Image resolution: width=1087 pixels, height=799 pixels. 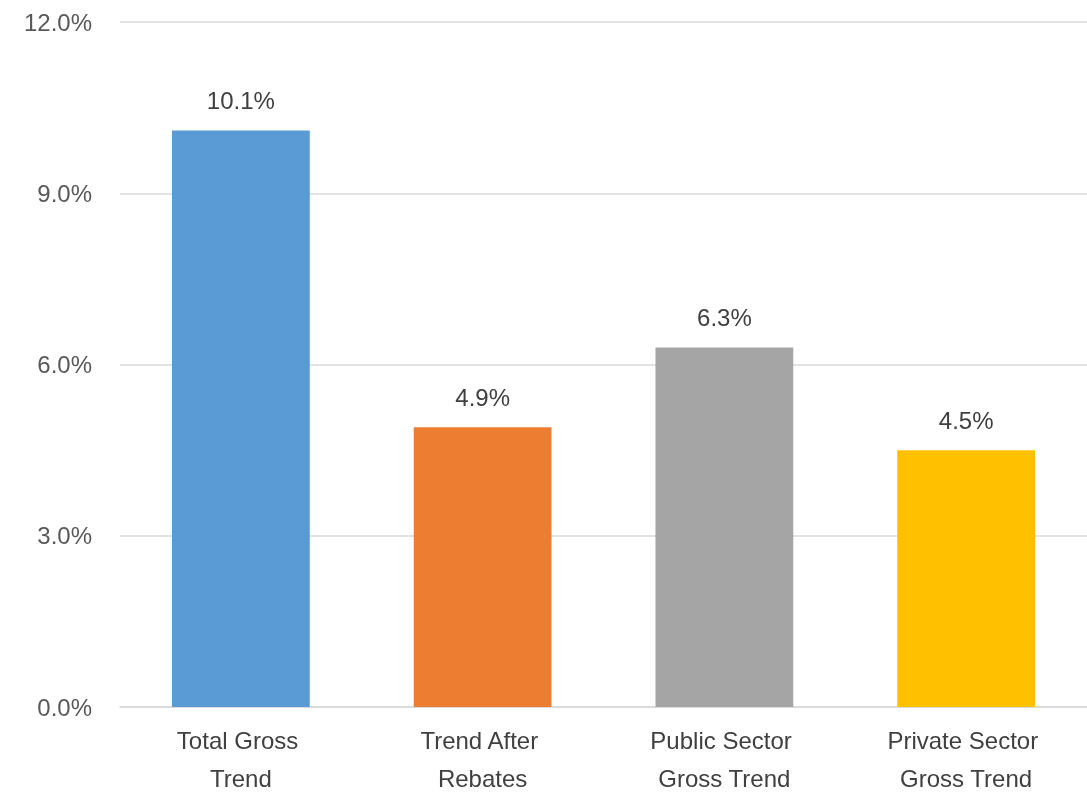 I want to click on x-tick-label: Trend After Rebates, so click(x=482, y=759).